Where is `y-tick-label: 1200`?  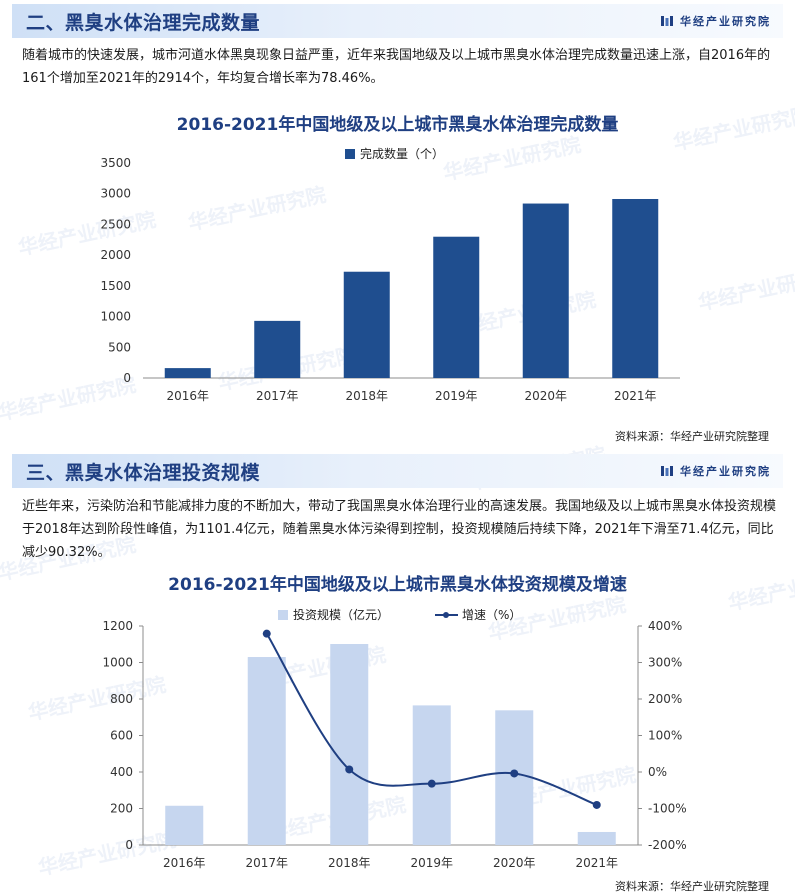 y-tick-label: 1200 is located at coordinates (117, 626).